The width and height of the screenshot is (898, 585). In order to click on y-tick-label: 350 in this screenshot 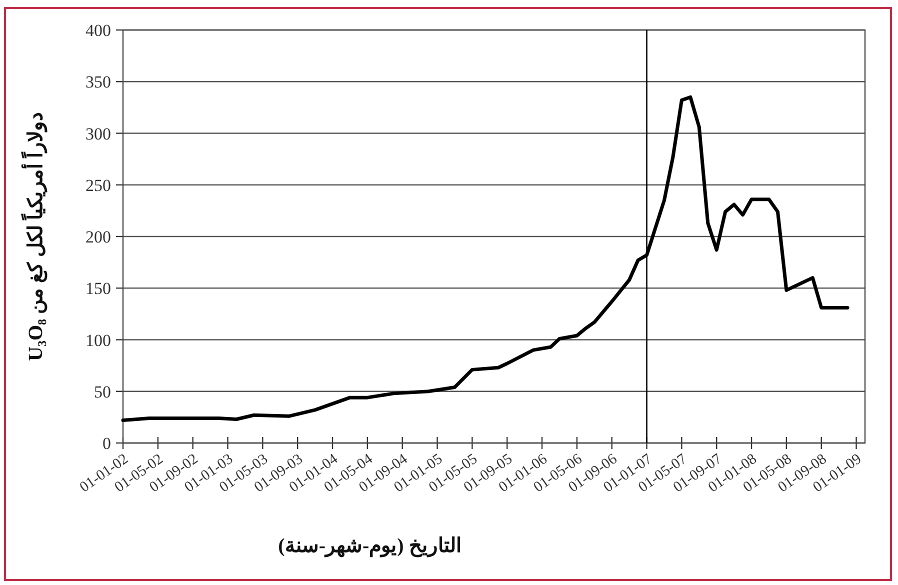, I will do `click(98, 82)`.